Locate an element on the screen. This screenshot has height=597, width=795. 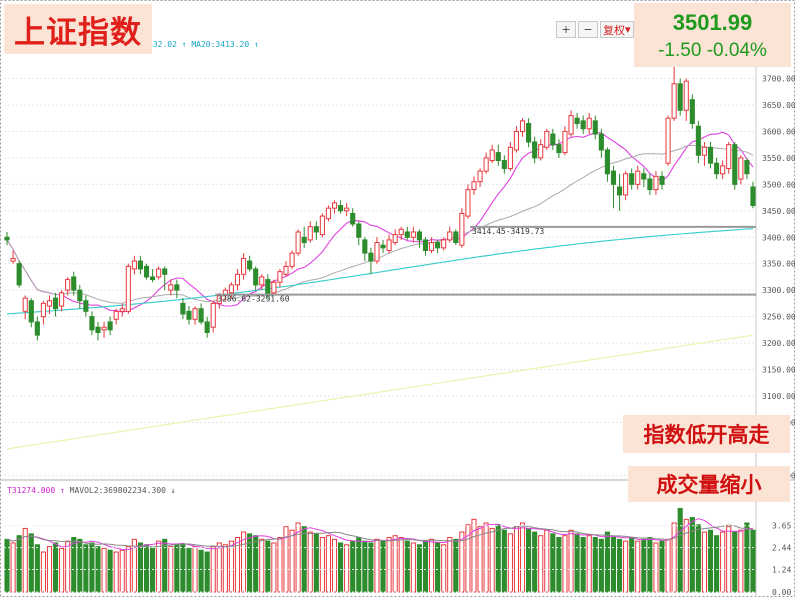
price-annotation: 指数低开高走 is located at coordinates (706, 434).